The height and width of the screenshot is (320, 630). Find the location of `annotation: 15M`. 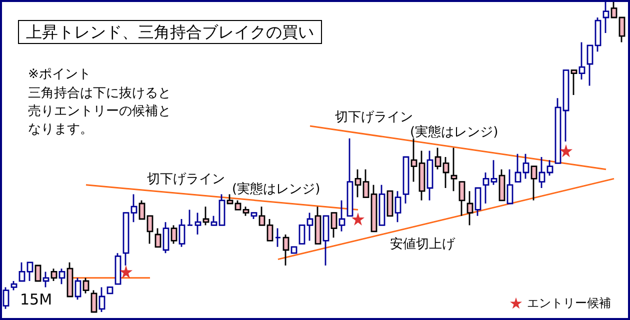

annotation: 15M is located at coordinates (36, 299).